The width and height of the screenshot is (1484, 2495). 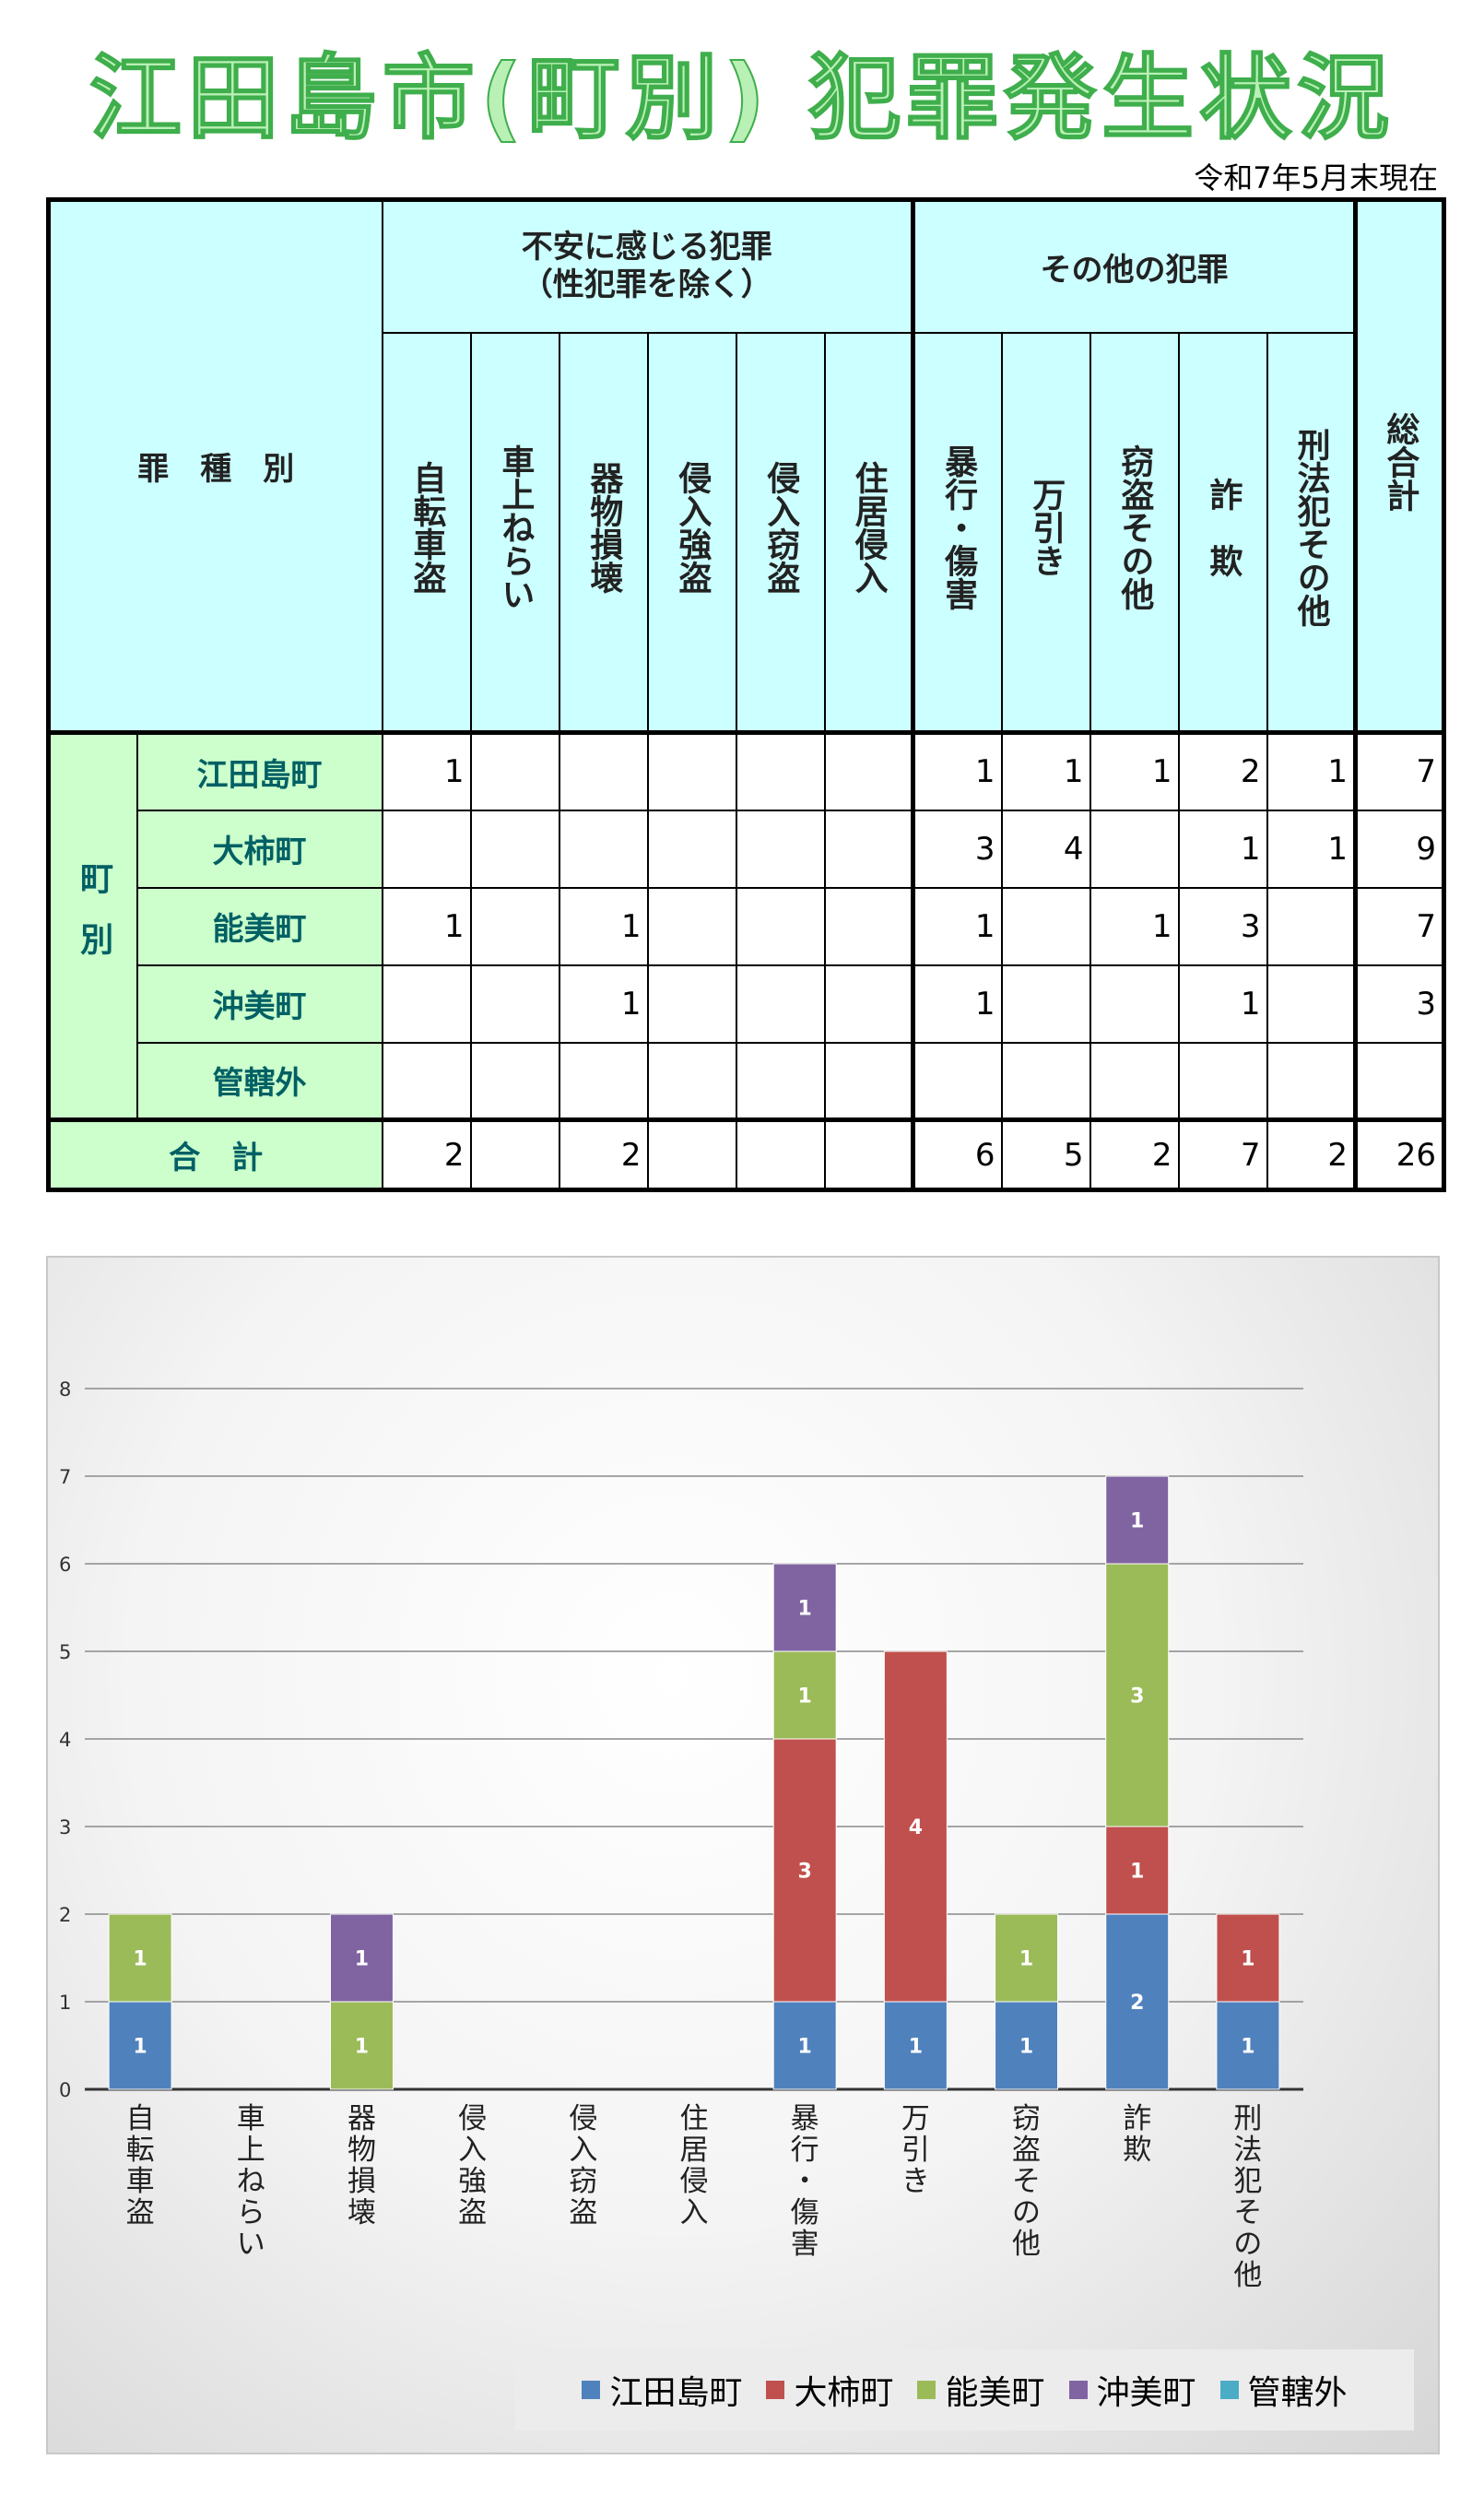 I want to click on x-tick-char: 器, so click(x=362, y=2118).